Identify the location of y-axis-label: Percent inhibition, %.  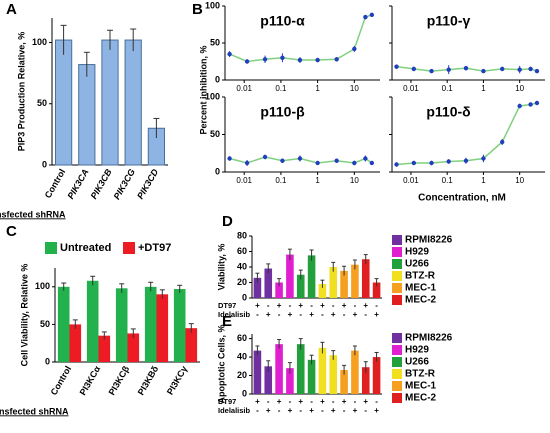
(203, 89).